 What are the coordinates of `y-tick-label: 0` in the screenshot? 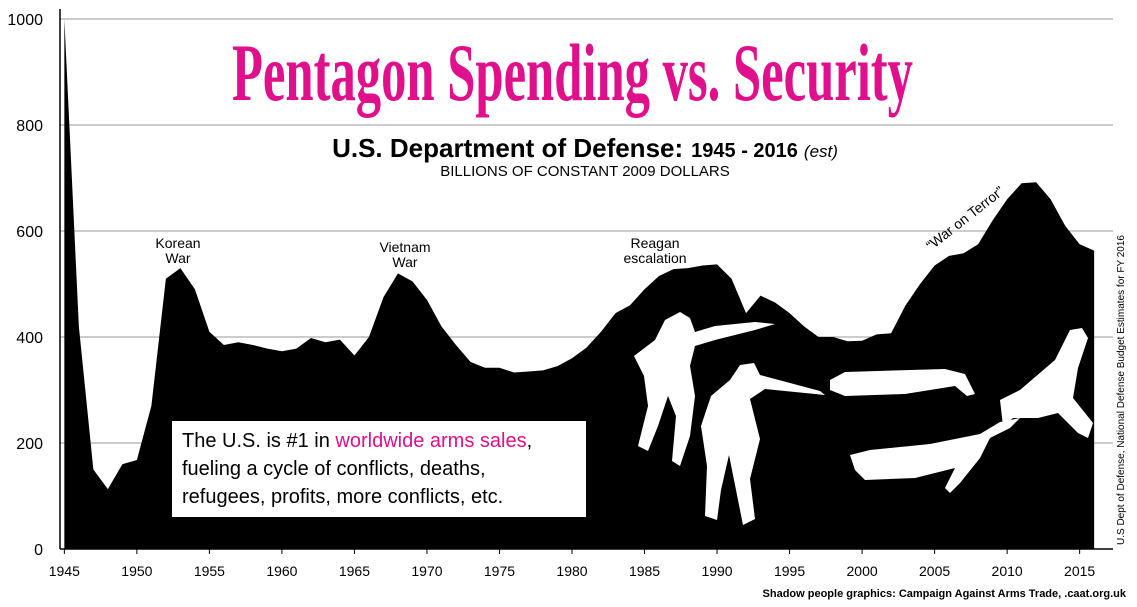 It's located at (38, 550).